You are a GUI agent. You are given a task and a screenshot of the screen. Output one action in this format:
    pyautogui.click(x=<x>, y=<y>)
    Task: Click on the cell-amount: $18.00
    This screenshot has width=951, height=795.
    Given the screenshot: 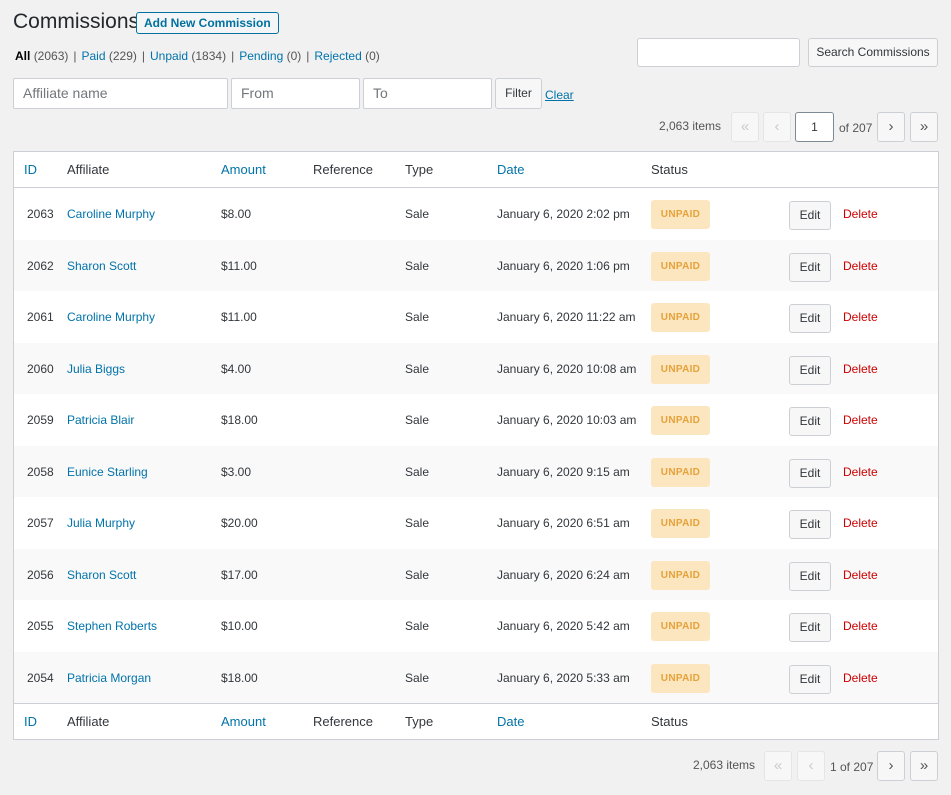 What is the action you would take?
    pyautogui.click(x=239, y=677)
    